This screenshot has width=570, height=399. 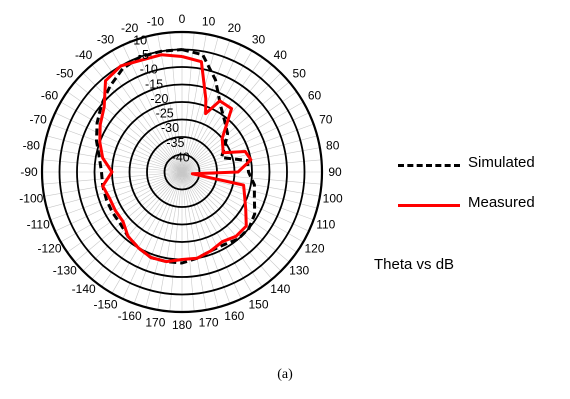 I want to click on angle-tick-label: 90, so click(x=335, y=172).